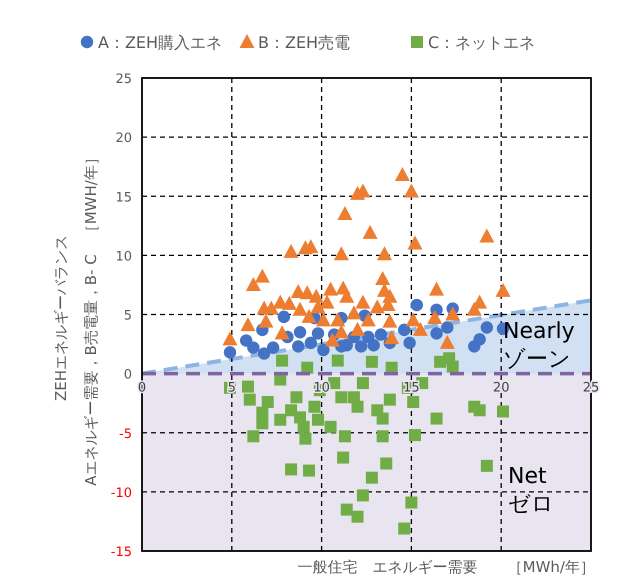 Image resolution: width=619 pixels, height=581 pixels. What do you see at coordinates (123, 79) in the screenshot?
I see `y-tick-label: 25` at bounding box center [123, 79].